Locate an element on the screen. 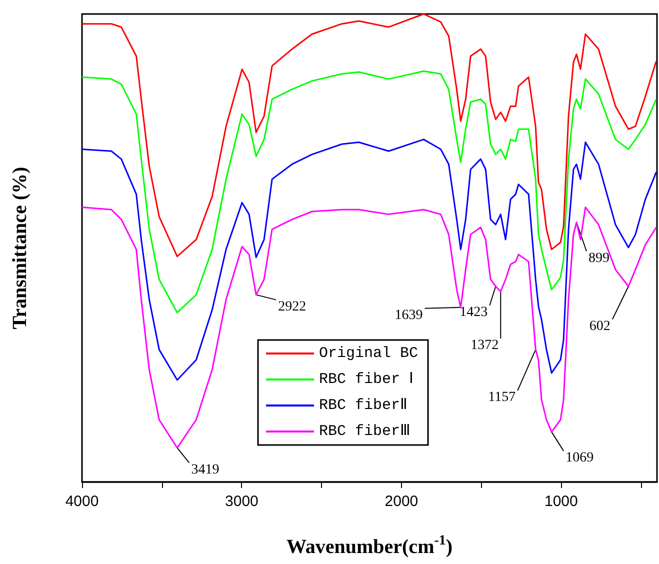 The image size is (659, 564). annotation: 602 is located at coordinates (599, 326).